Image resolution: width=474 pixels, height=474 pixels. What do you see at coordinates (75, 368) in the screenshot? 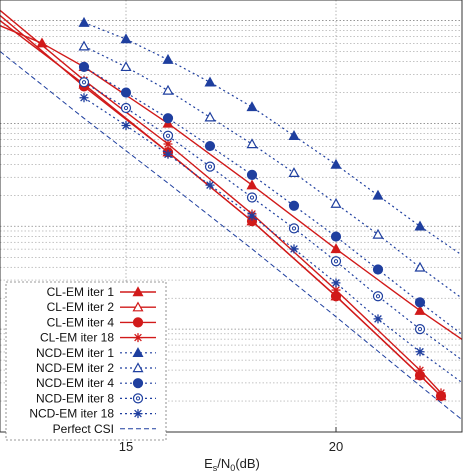
I see `legend-label: NCD-EM iter 2` at bounding box center [75, 368].